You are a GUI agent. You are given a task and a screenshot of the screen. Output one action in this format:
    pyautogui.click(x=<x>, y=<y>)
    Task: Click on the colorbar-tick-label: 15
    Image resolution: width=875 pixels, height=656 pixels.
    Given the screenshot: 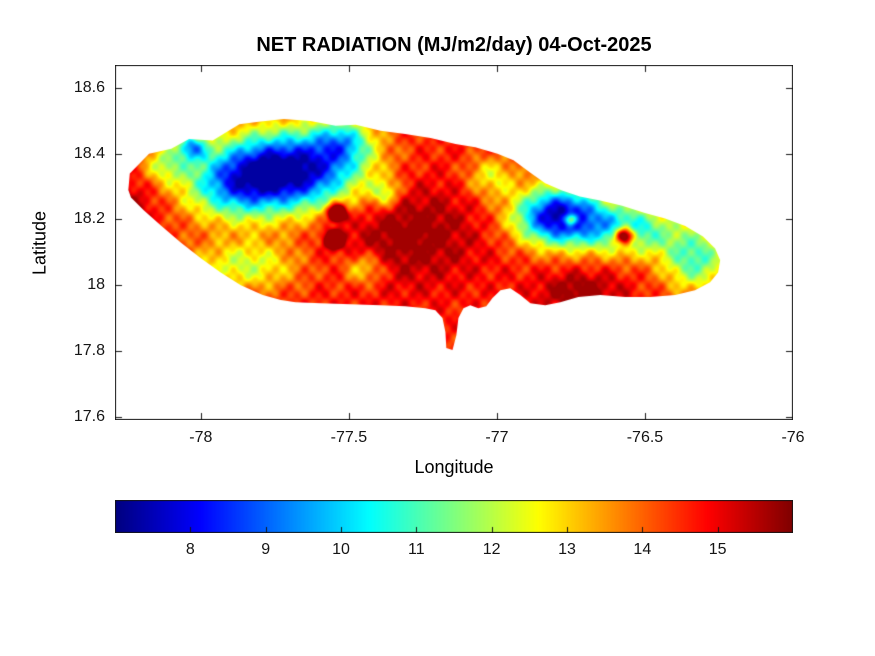 What is the action you would take?
    pyautogui.click(x=717, y=549)
    